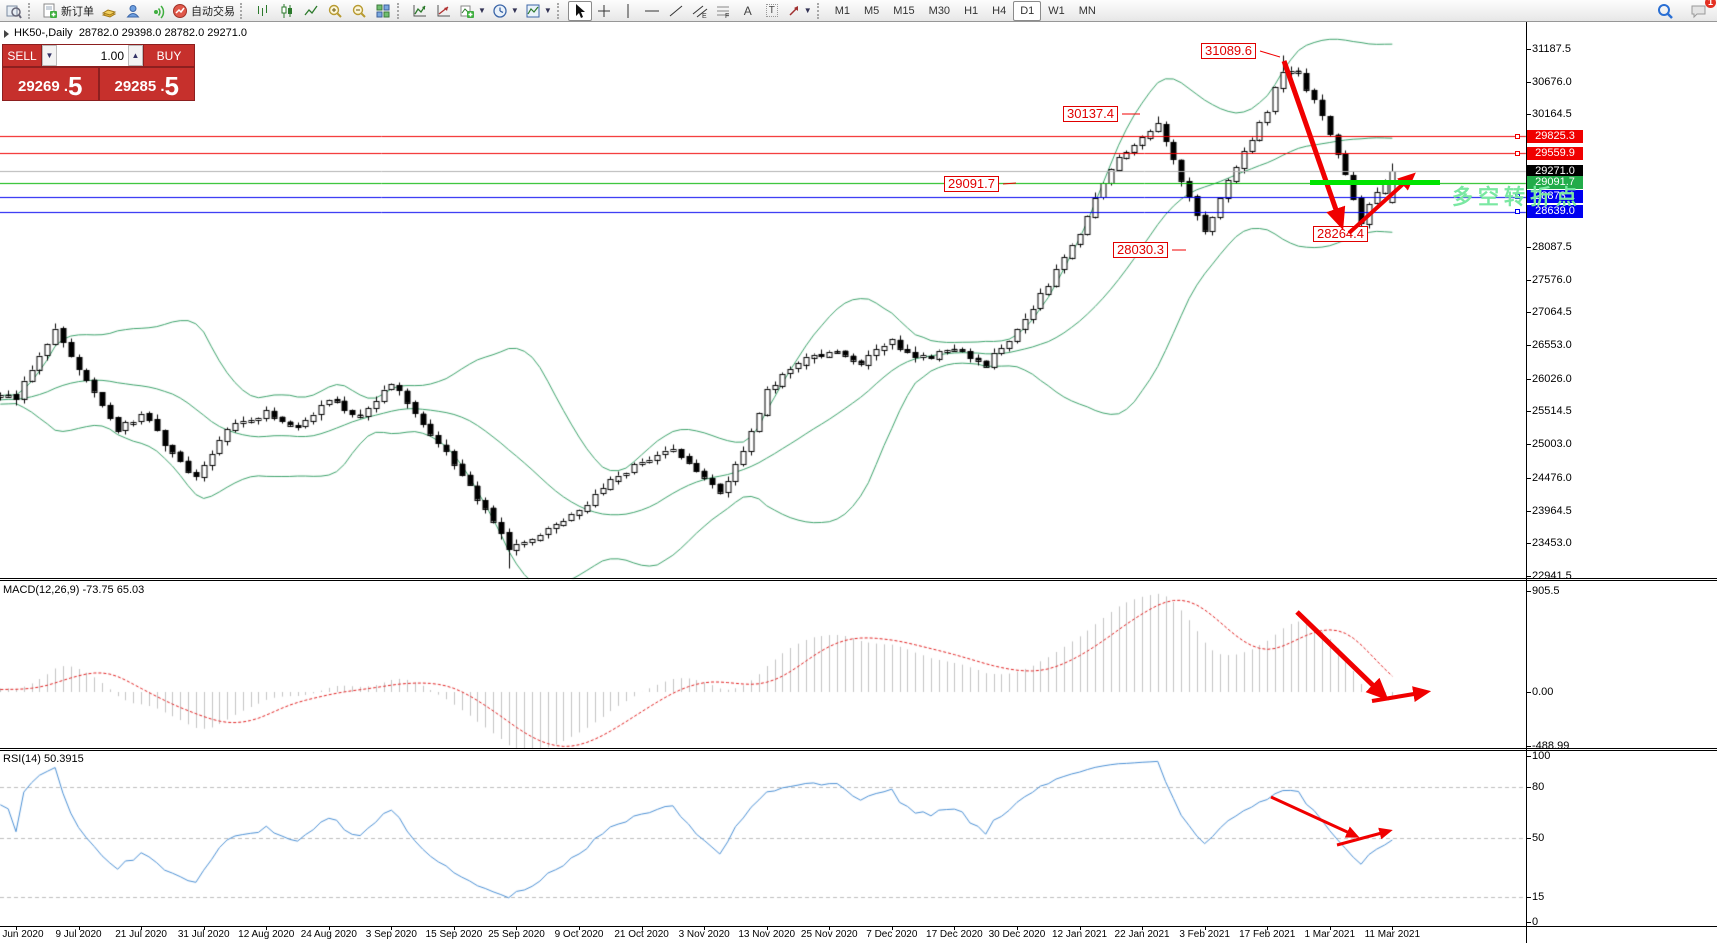 The height and width of the screenshot is (943, 1717). What do you see at coordinates (1528, 897) in the screenshot?
I see `rsi-tick-mark` at bounding box center [1528, 897].